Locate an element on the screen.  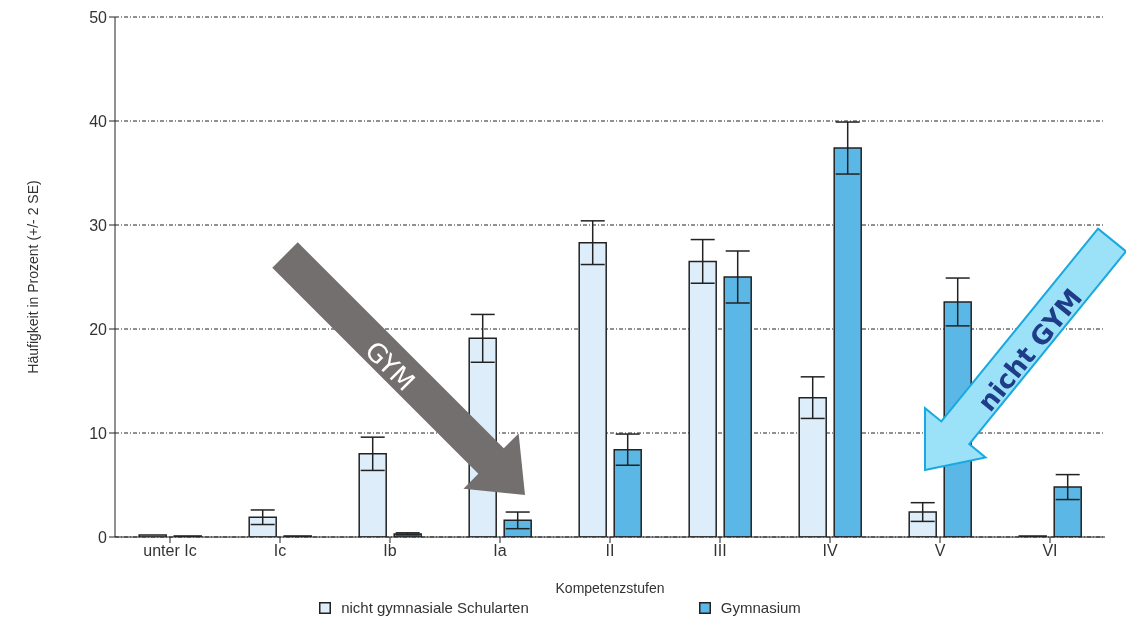
x-tick-label: II is located at coordinates (610, 551).